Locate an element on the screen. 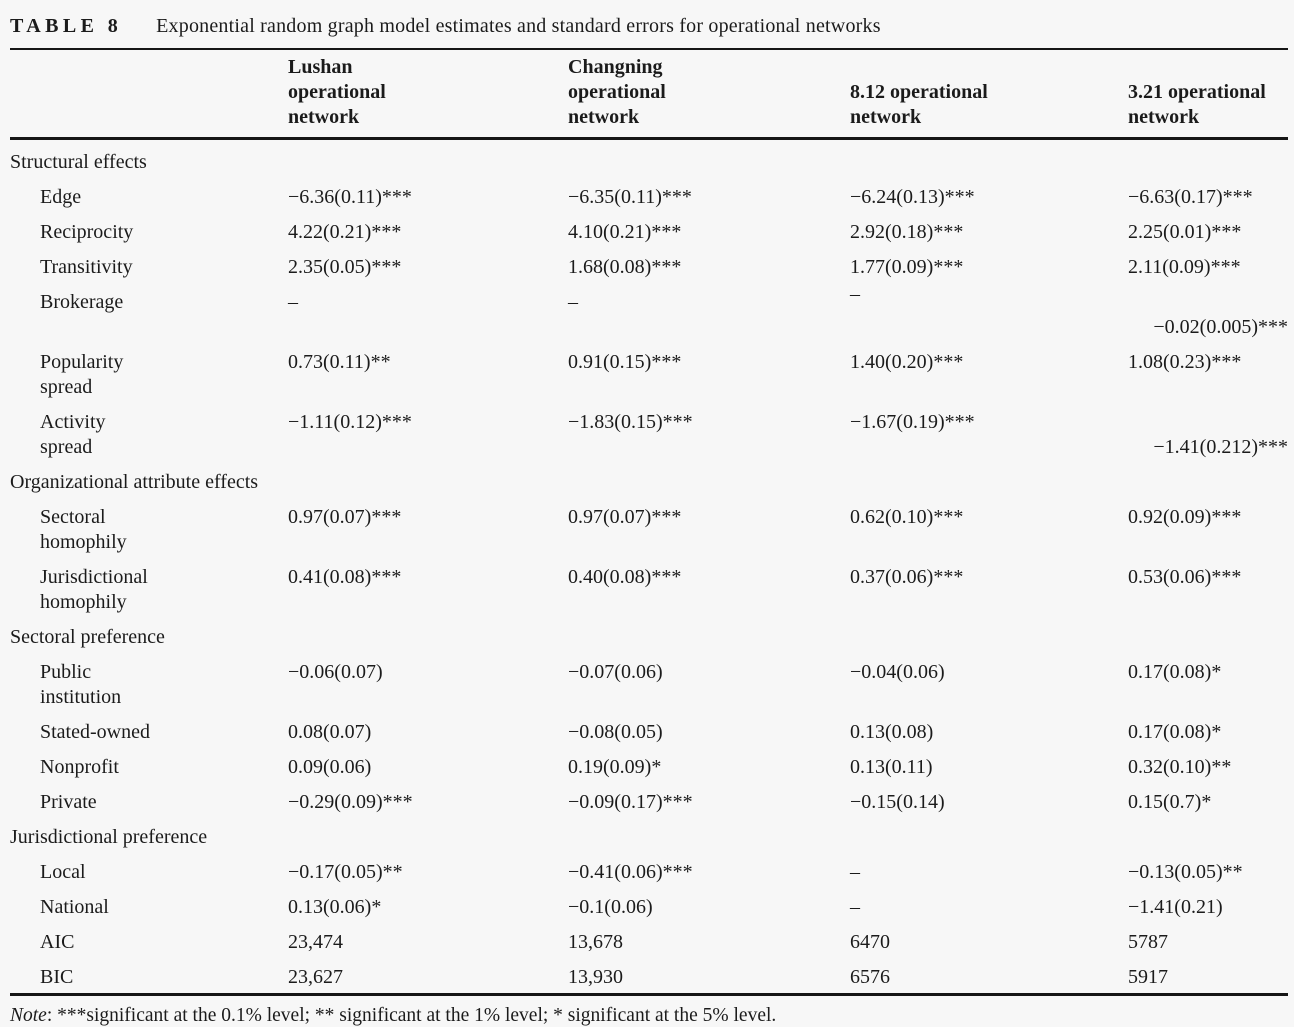  row-label: Popularity spread is located at coordinates (149, 375).